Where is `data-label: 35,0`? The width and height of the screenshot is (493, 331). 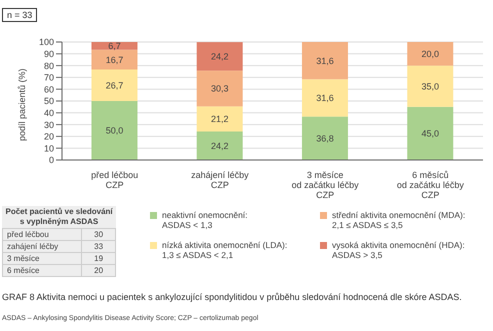
data-label: 35,0 is located at coordinates (430, 86).